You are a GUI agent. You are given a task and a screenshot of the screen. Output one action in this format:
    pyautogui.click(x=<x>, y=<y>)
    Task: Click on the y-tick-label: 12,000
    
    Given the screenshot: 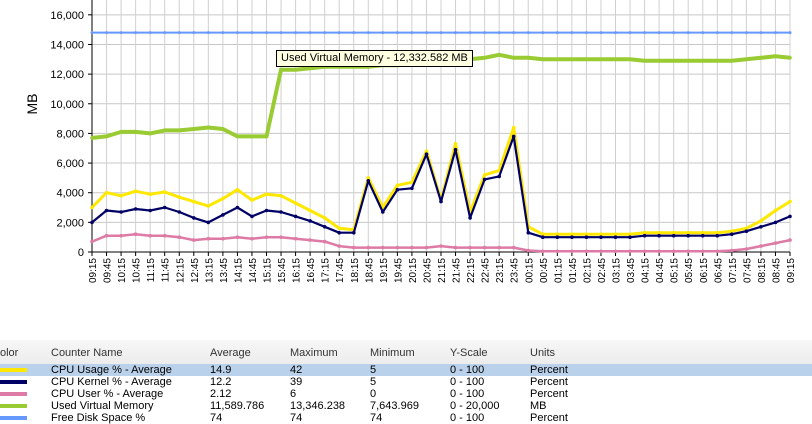 What is the action you would take?
    pyautogui.click(x=67, y=75)
    